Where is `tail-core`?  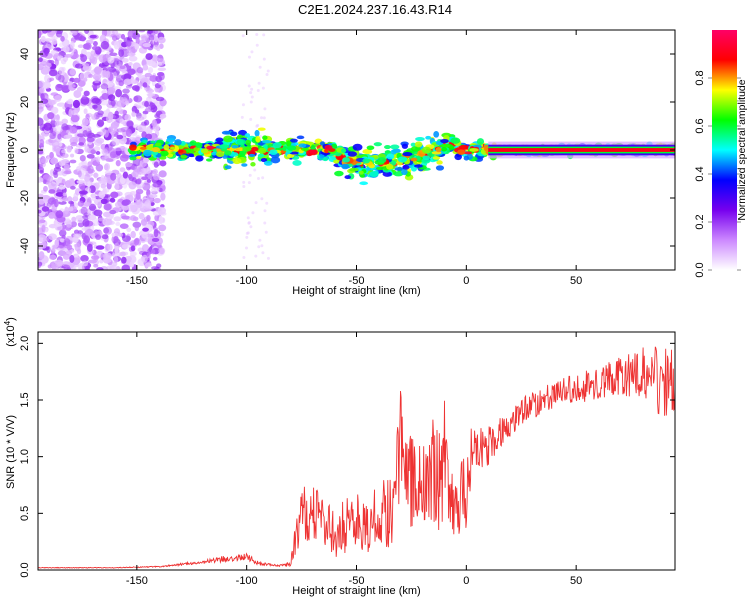
tail-core is located at coordinates (581, 150).